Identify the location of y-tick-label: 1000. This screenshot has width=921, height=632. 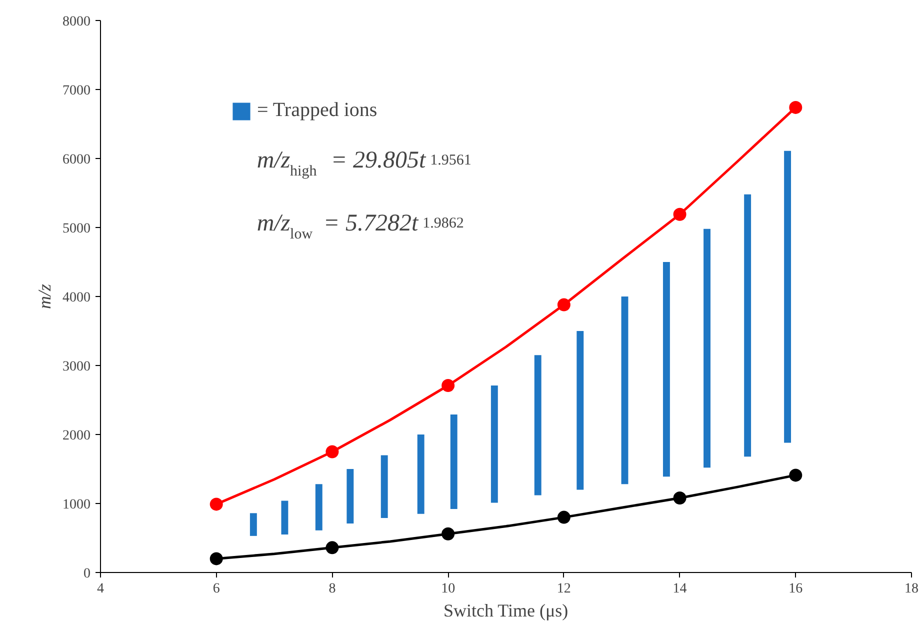
(76, 505).